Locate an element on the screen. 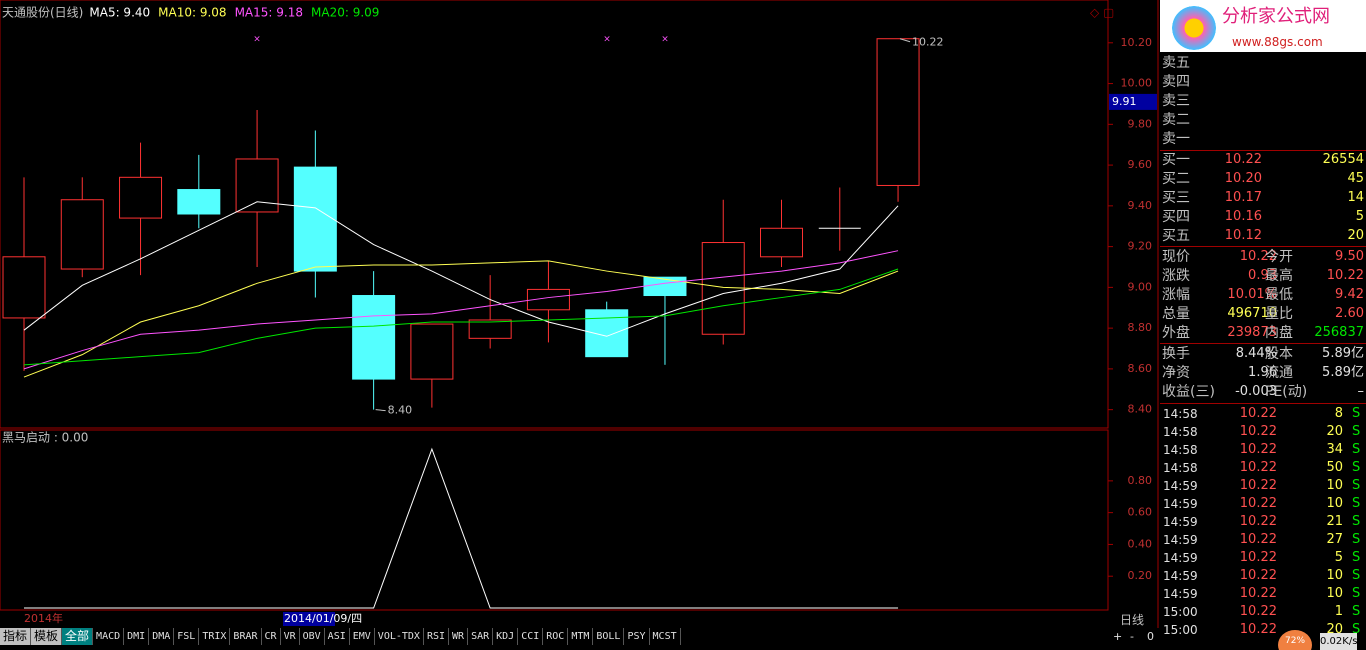 The width and height of the screenshot is (1366, 650). cursor-date-box is located at coordinates (309, 619).